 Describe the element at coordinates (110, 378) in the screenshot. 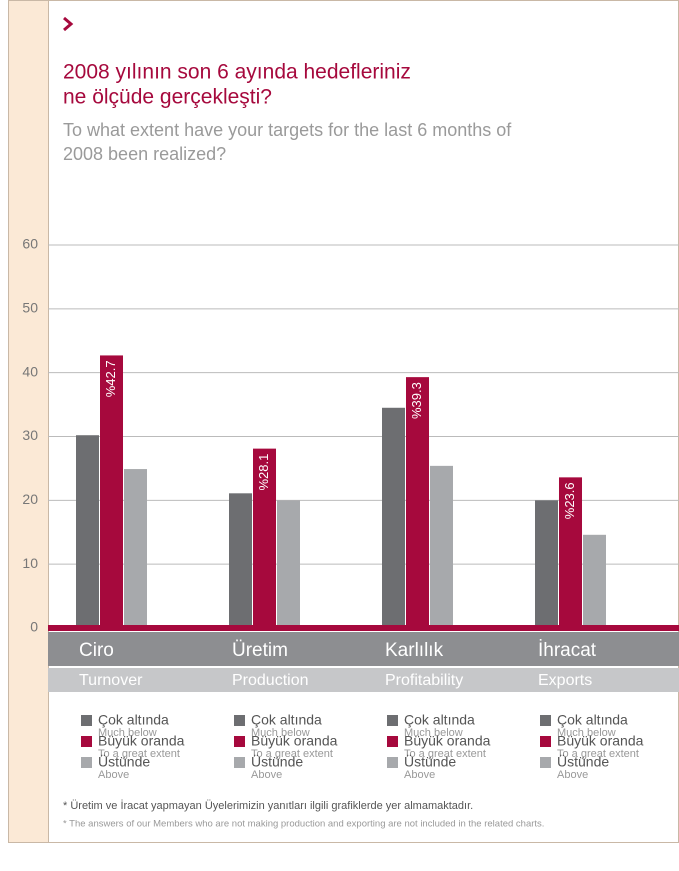

I see `value-label: %42.7` at that location.